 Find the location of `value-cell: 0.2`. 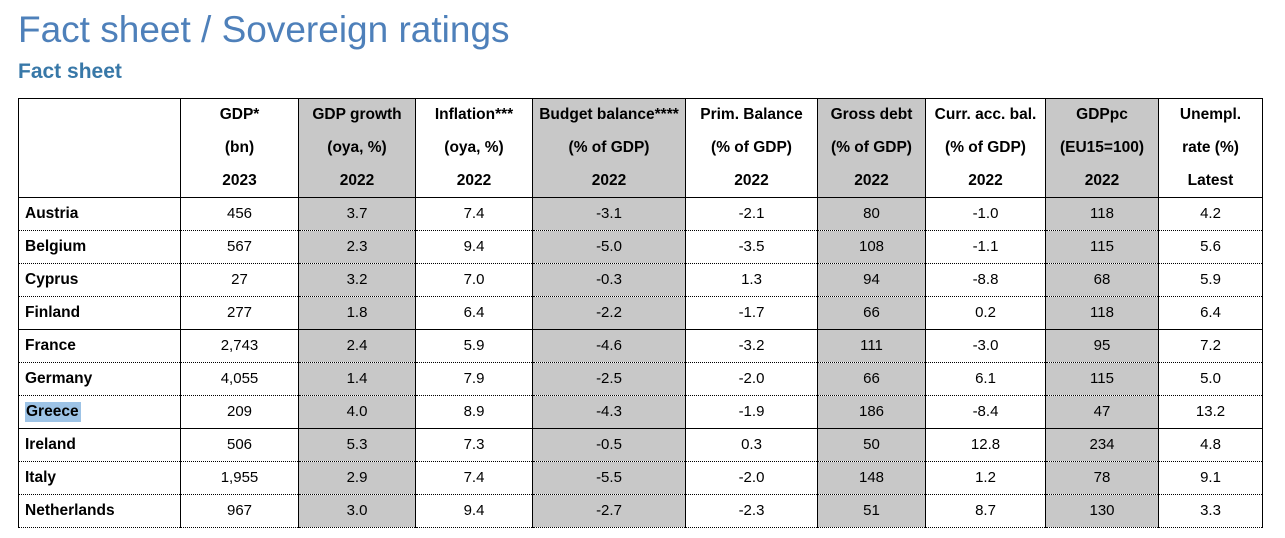

value-cell: 0.2 is located at coordinates (985, 313).